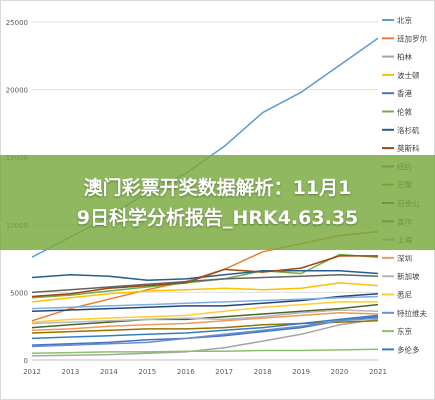 Image resolution: width=435 pixels, height=400 pixels. Describe the element at coordinates (17, 91) in the screenshot. I see `y-tick-label: 20000` at that location.